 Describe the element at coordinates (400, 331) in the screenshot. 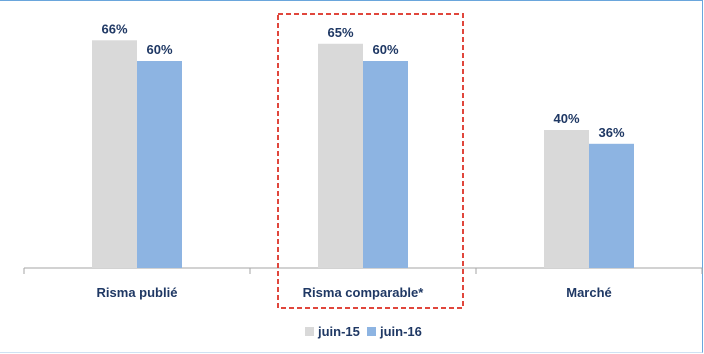

I see `legend-label: juin-16` at that location.